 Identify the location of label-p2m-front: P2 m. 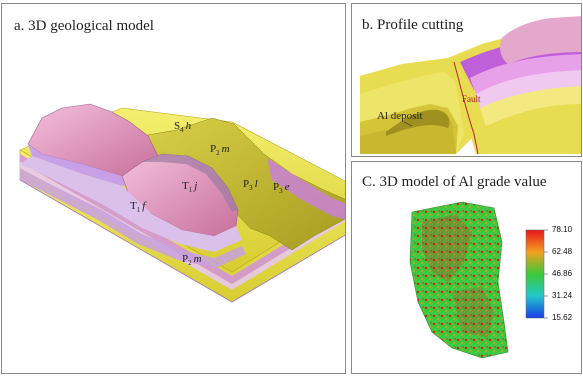
(192, 260).